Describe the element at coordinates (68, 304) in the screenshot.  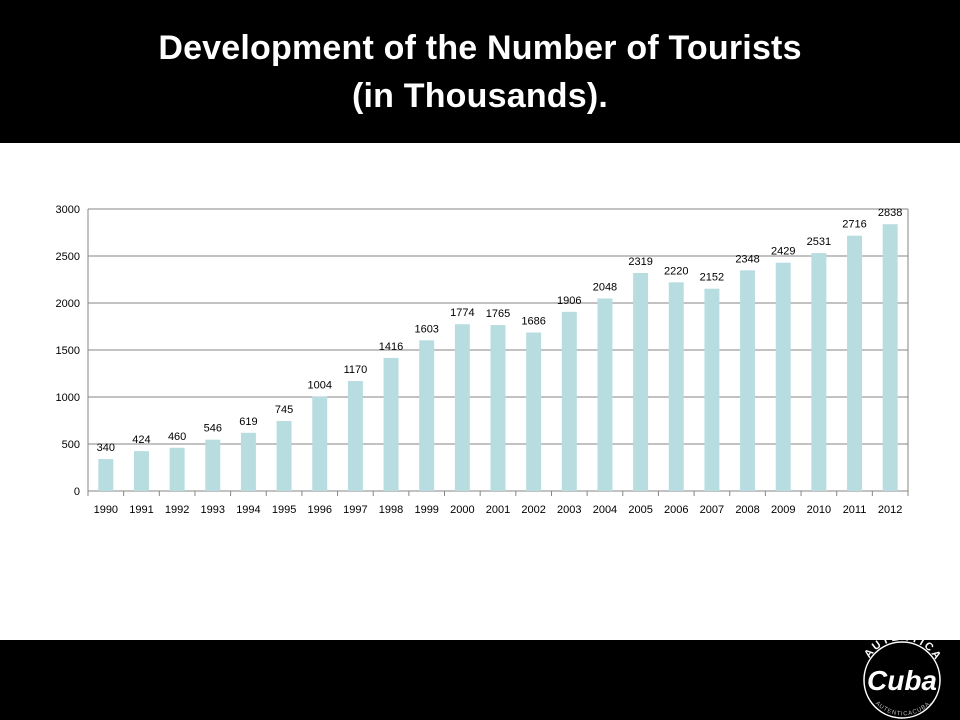
I see `y-tick-label: 2000` at that location.